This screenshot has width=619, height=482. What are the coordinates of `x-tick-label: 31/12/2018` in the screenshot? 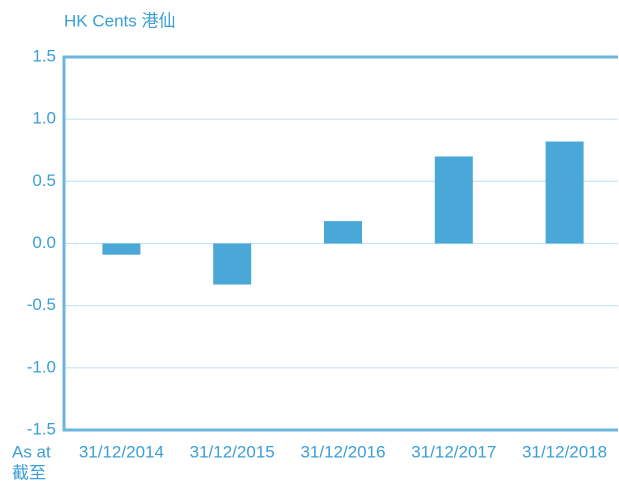 It's located at (564, 451).